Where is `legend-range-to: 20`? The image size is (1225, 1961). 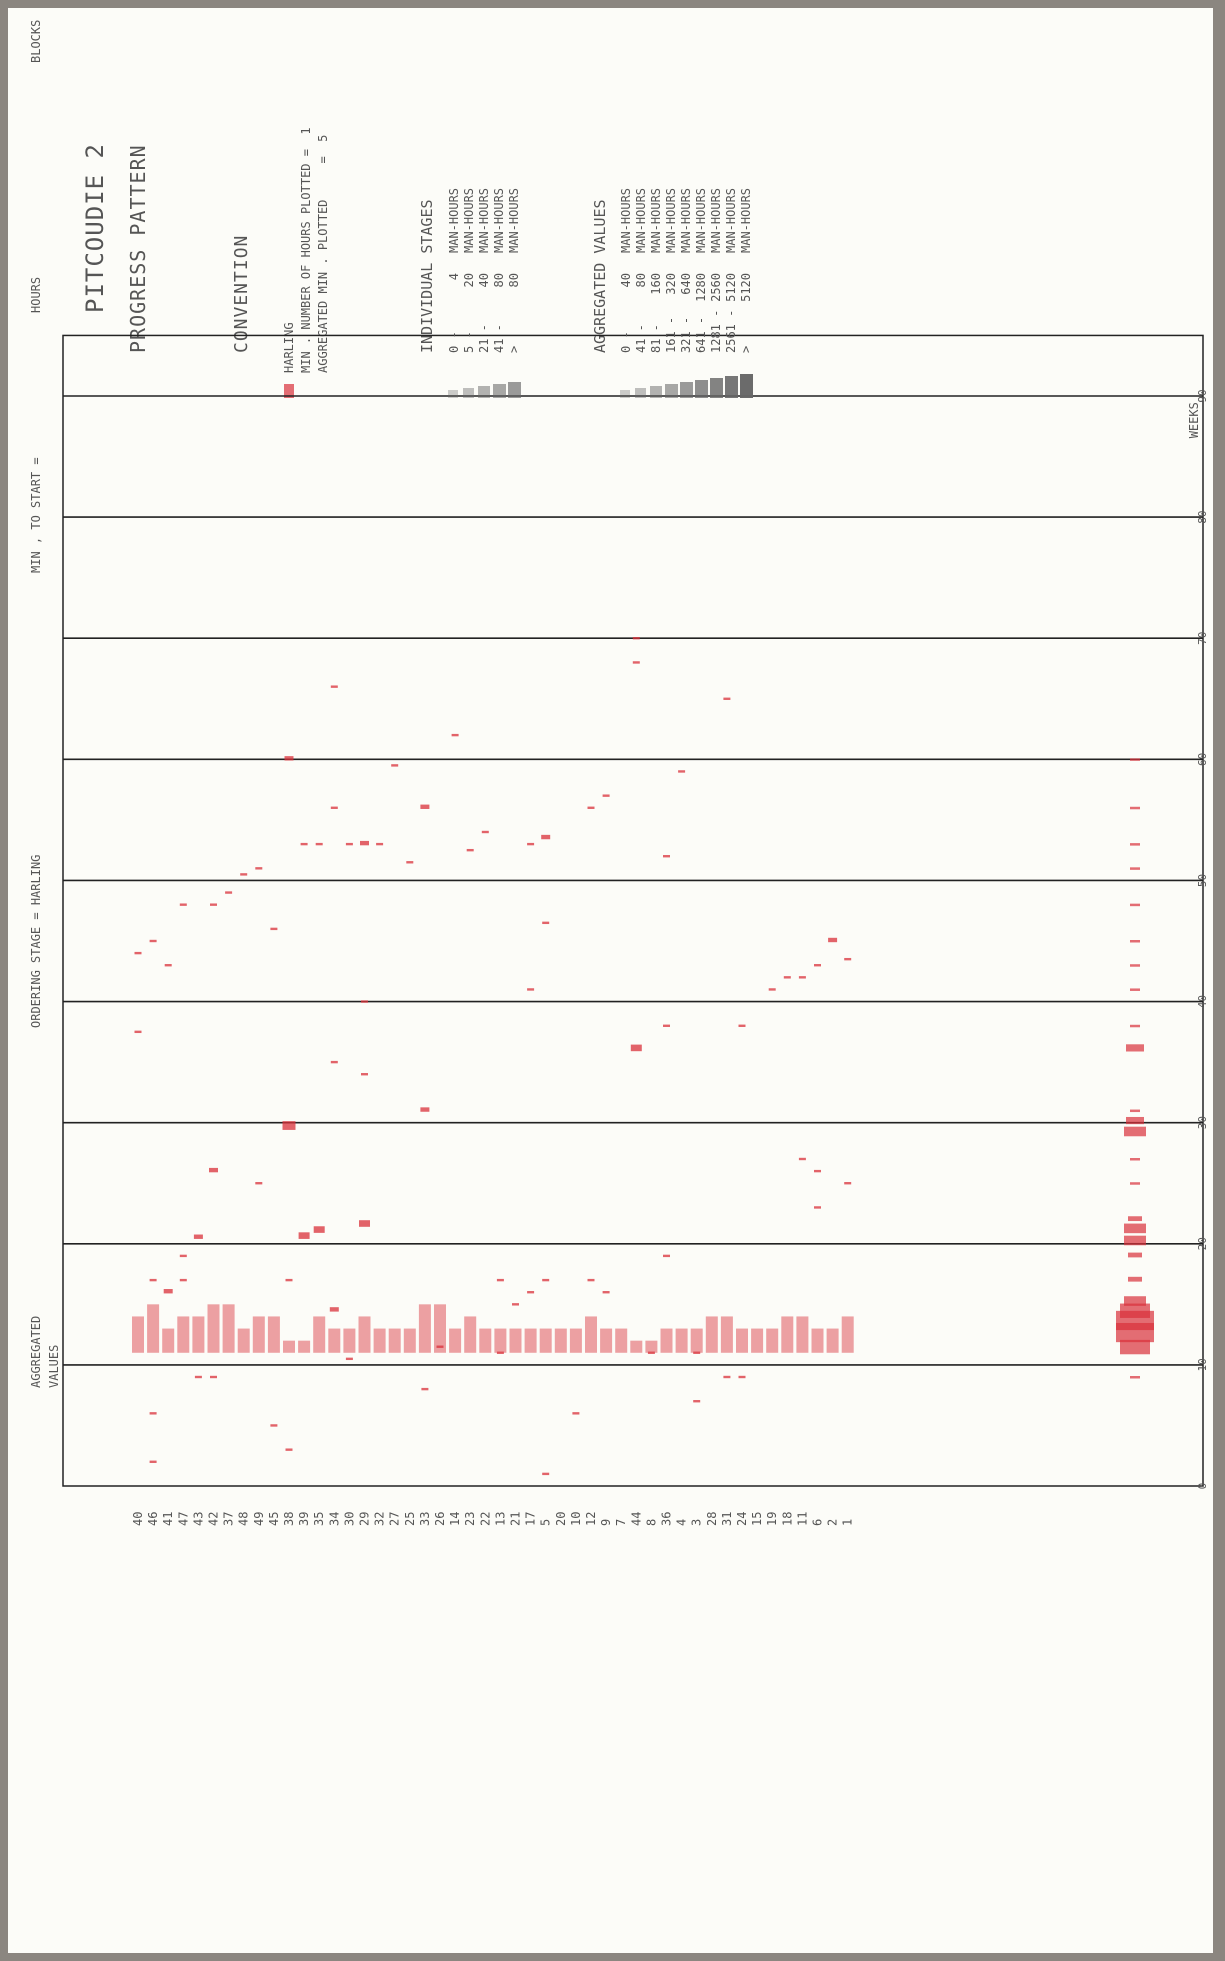
legend-range-to: 20 is located at coordinates (469, 280).